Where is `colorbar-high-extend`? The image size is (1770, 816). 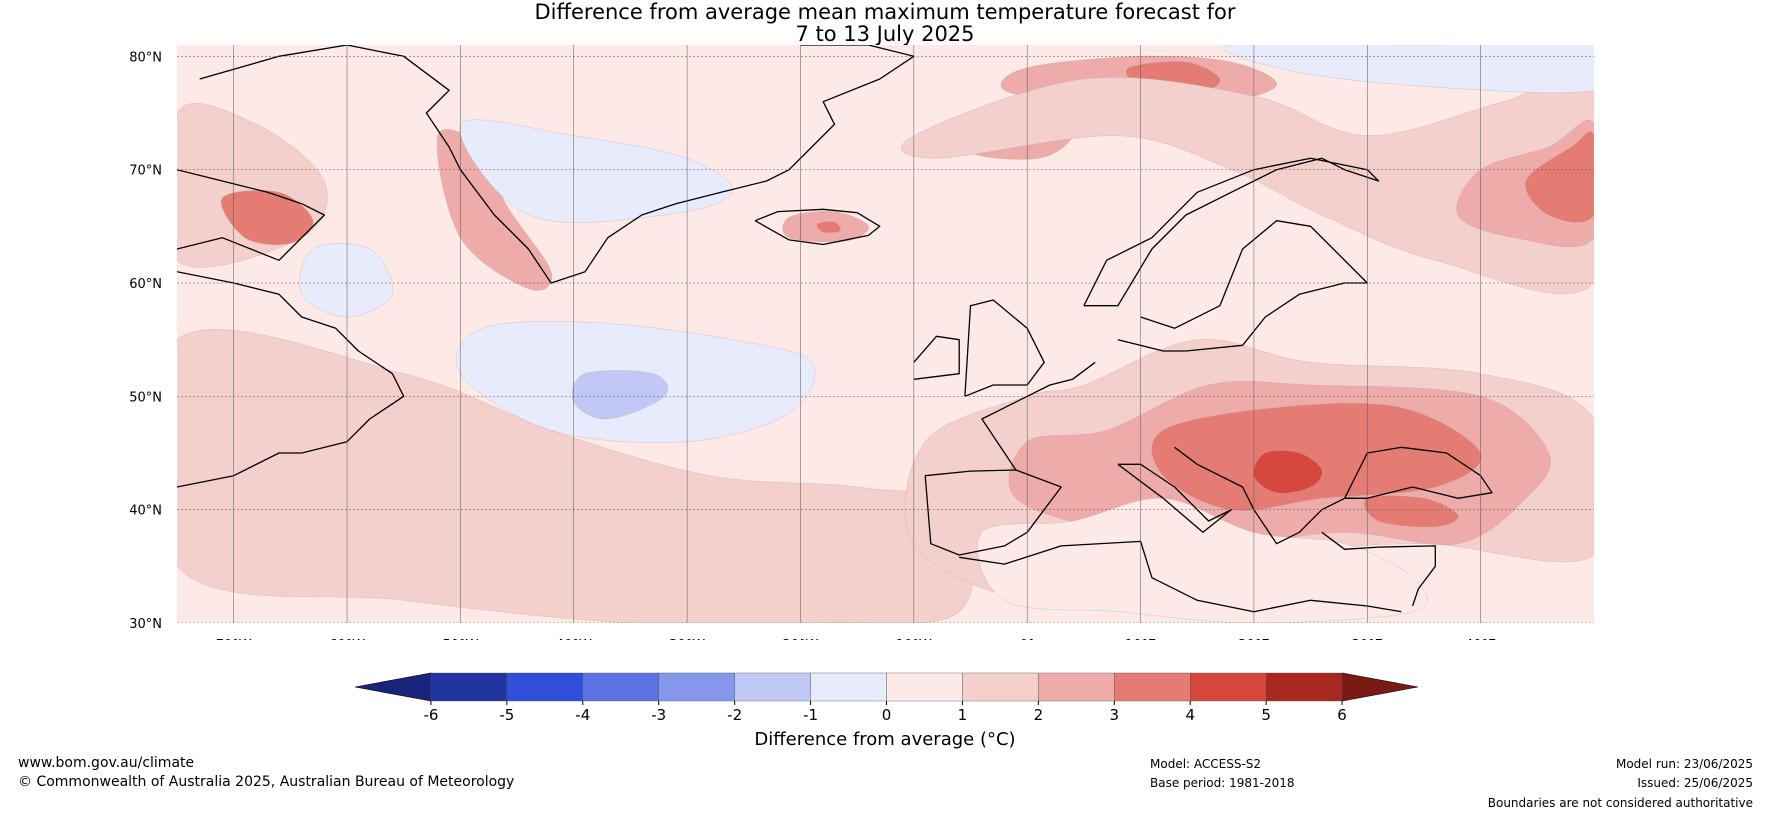 colorbar-high-extend is located at coordinates (1380, 687).